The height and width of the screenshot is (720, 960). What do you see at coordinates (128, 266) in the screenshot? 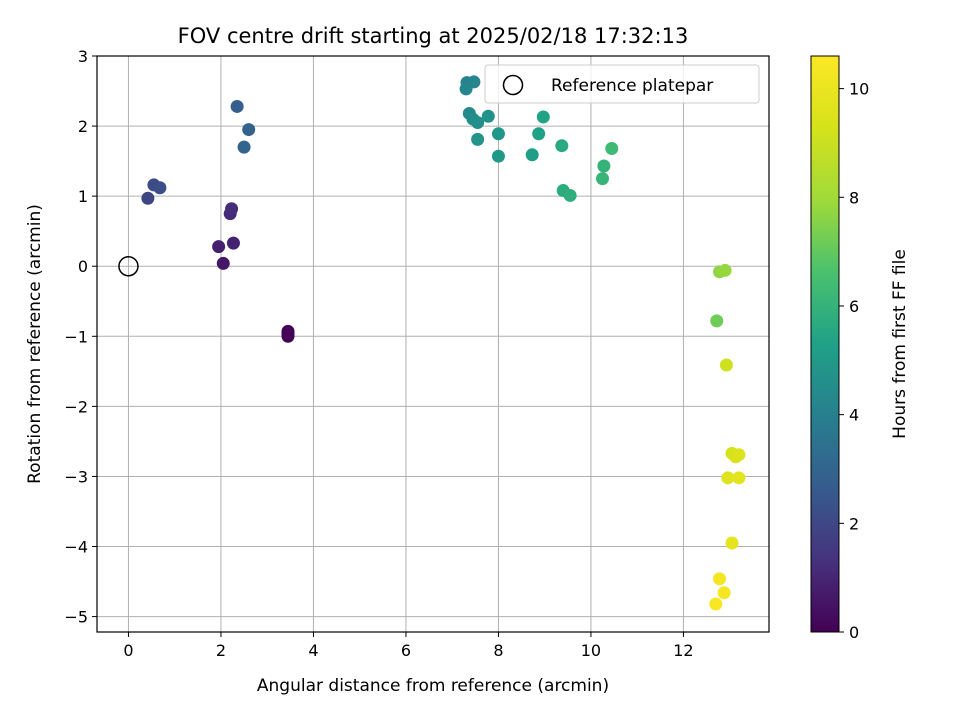
I see `reference-platepar-marker` at bounding box center [128, 266].